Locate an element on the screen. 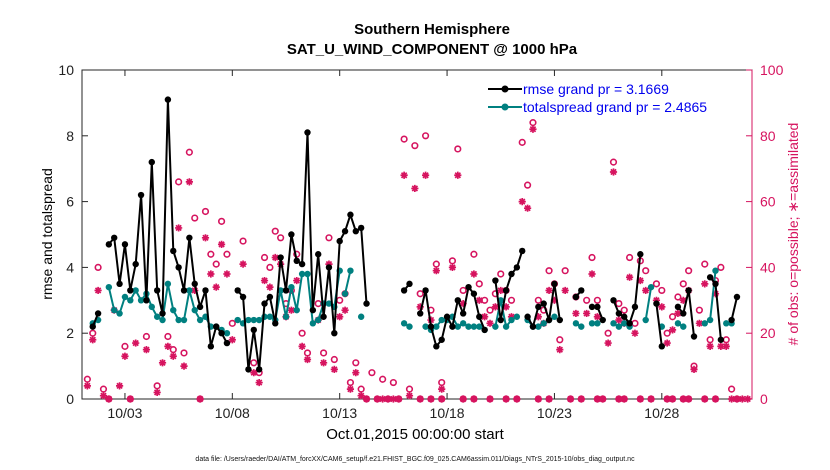 The width and height of the screenshot is (830, 470). legend-rmse-label: rmse grand pr = 3.1669 is located at coordinates (596, 89).